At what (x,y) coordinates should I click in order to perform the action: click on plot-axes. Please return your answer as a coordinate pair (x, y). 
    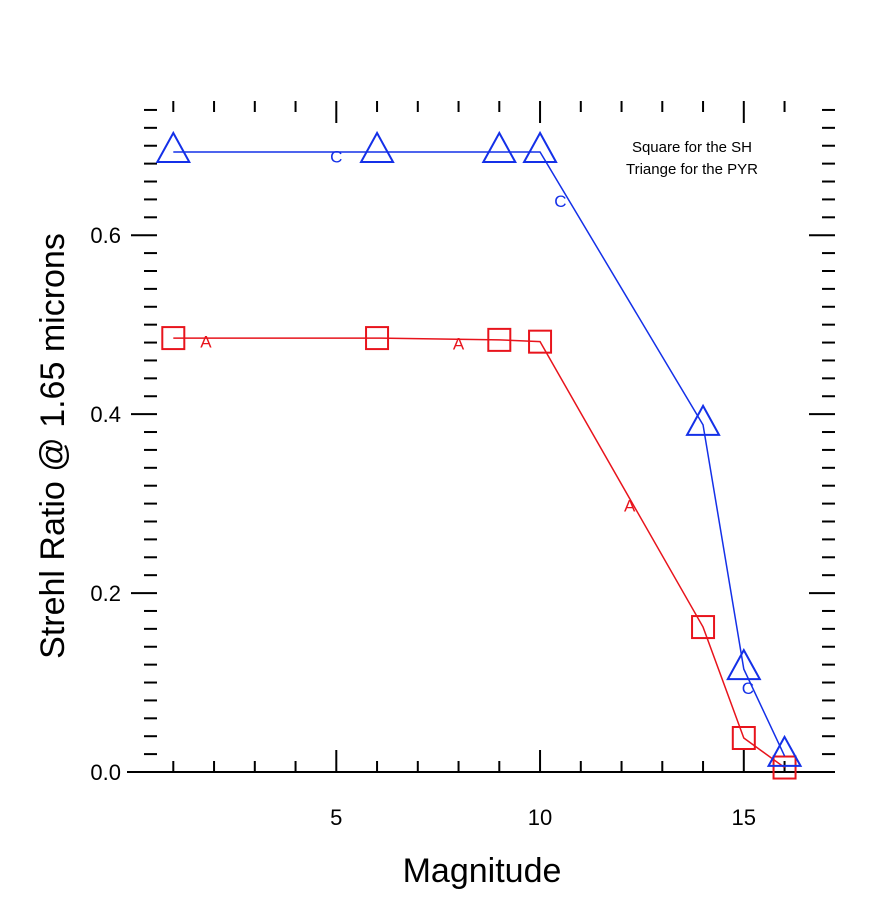
    Looking at the image, I should click on (481, 772).